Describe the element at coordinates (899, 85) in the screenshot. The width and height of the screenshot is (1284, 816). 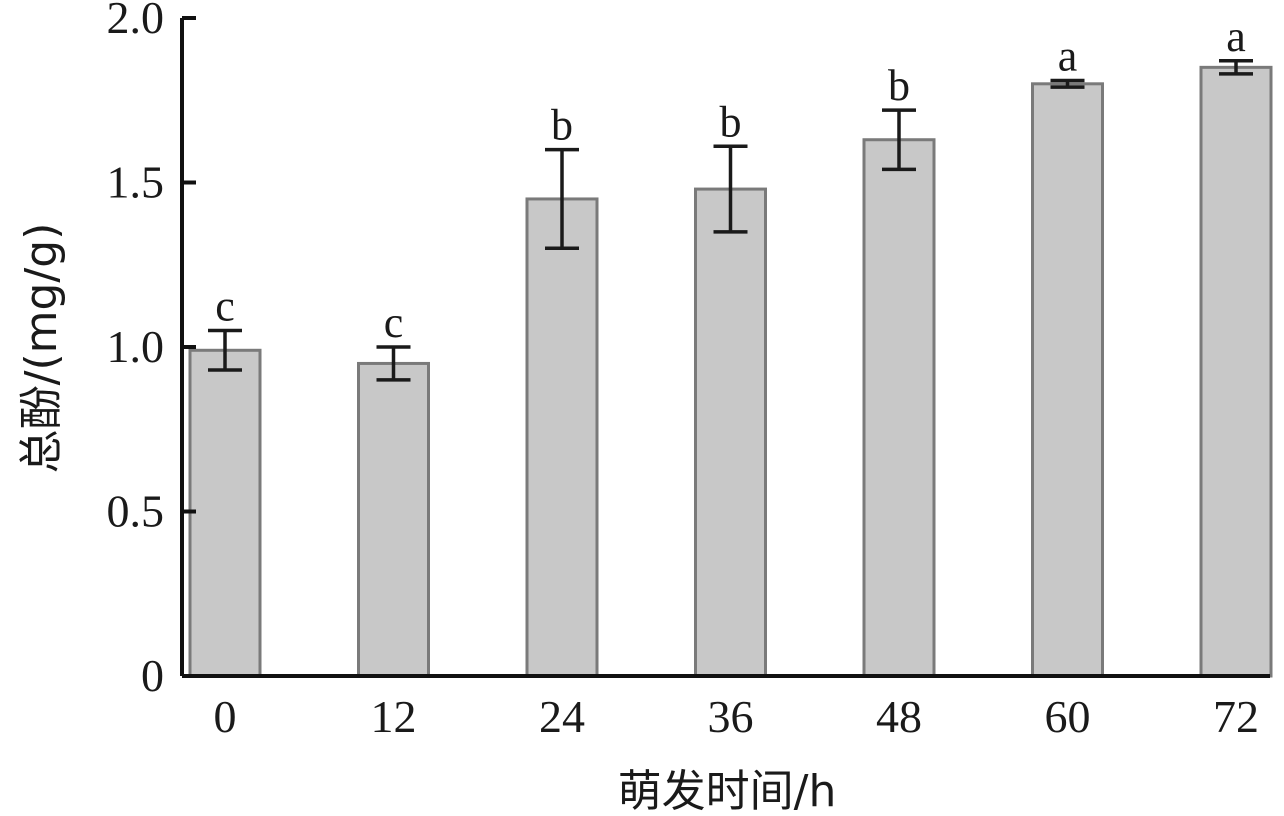
I see `significance-label-48: b` at that location.